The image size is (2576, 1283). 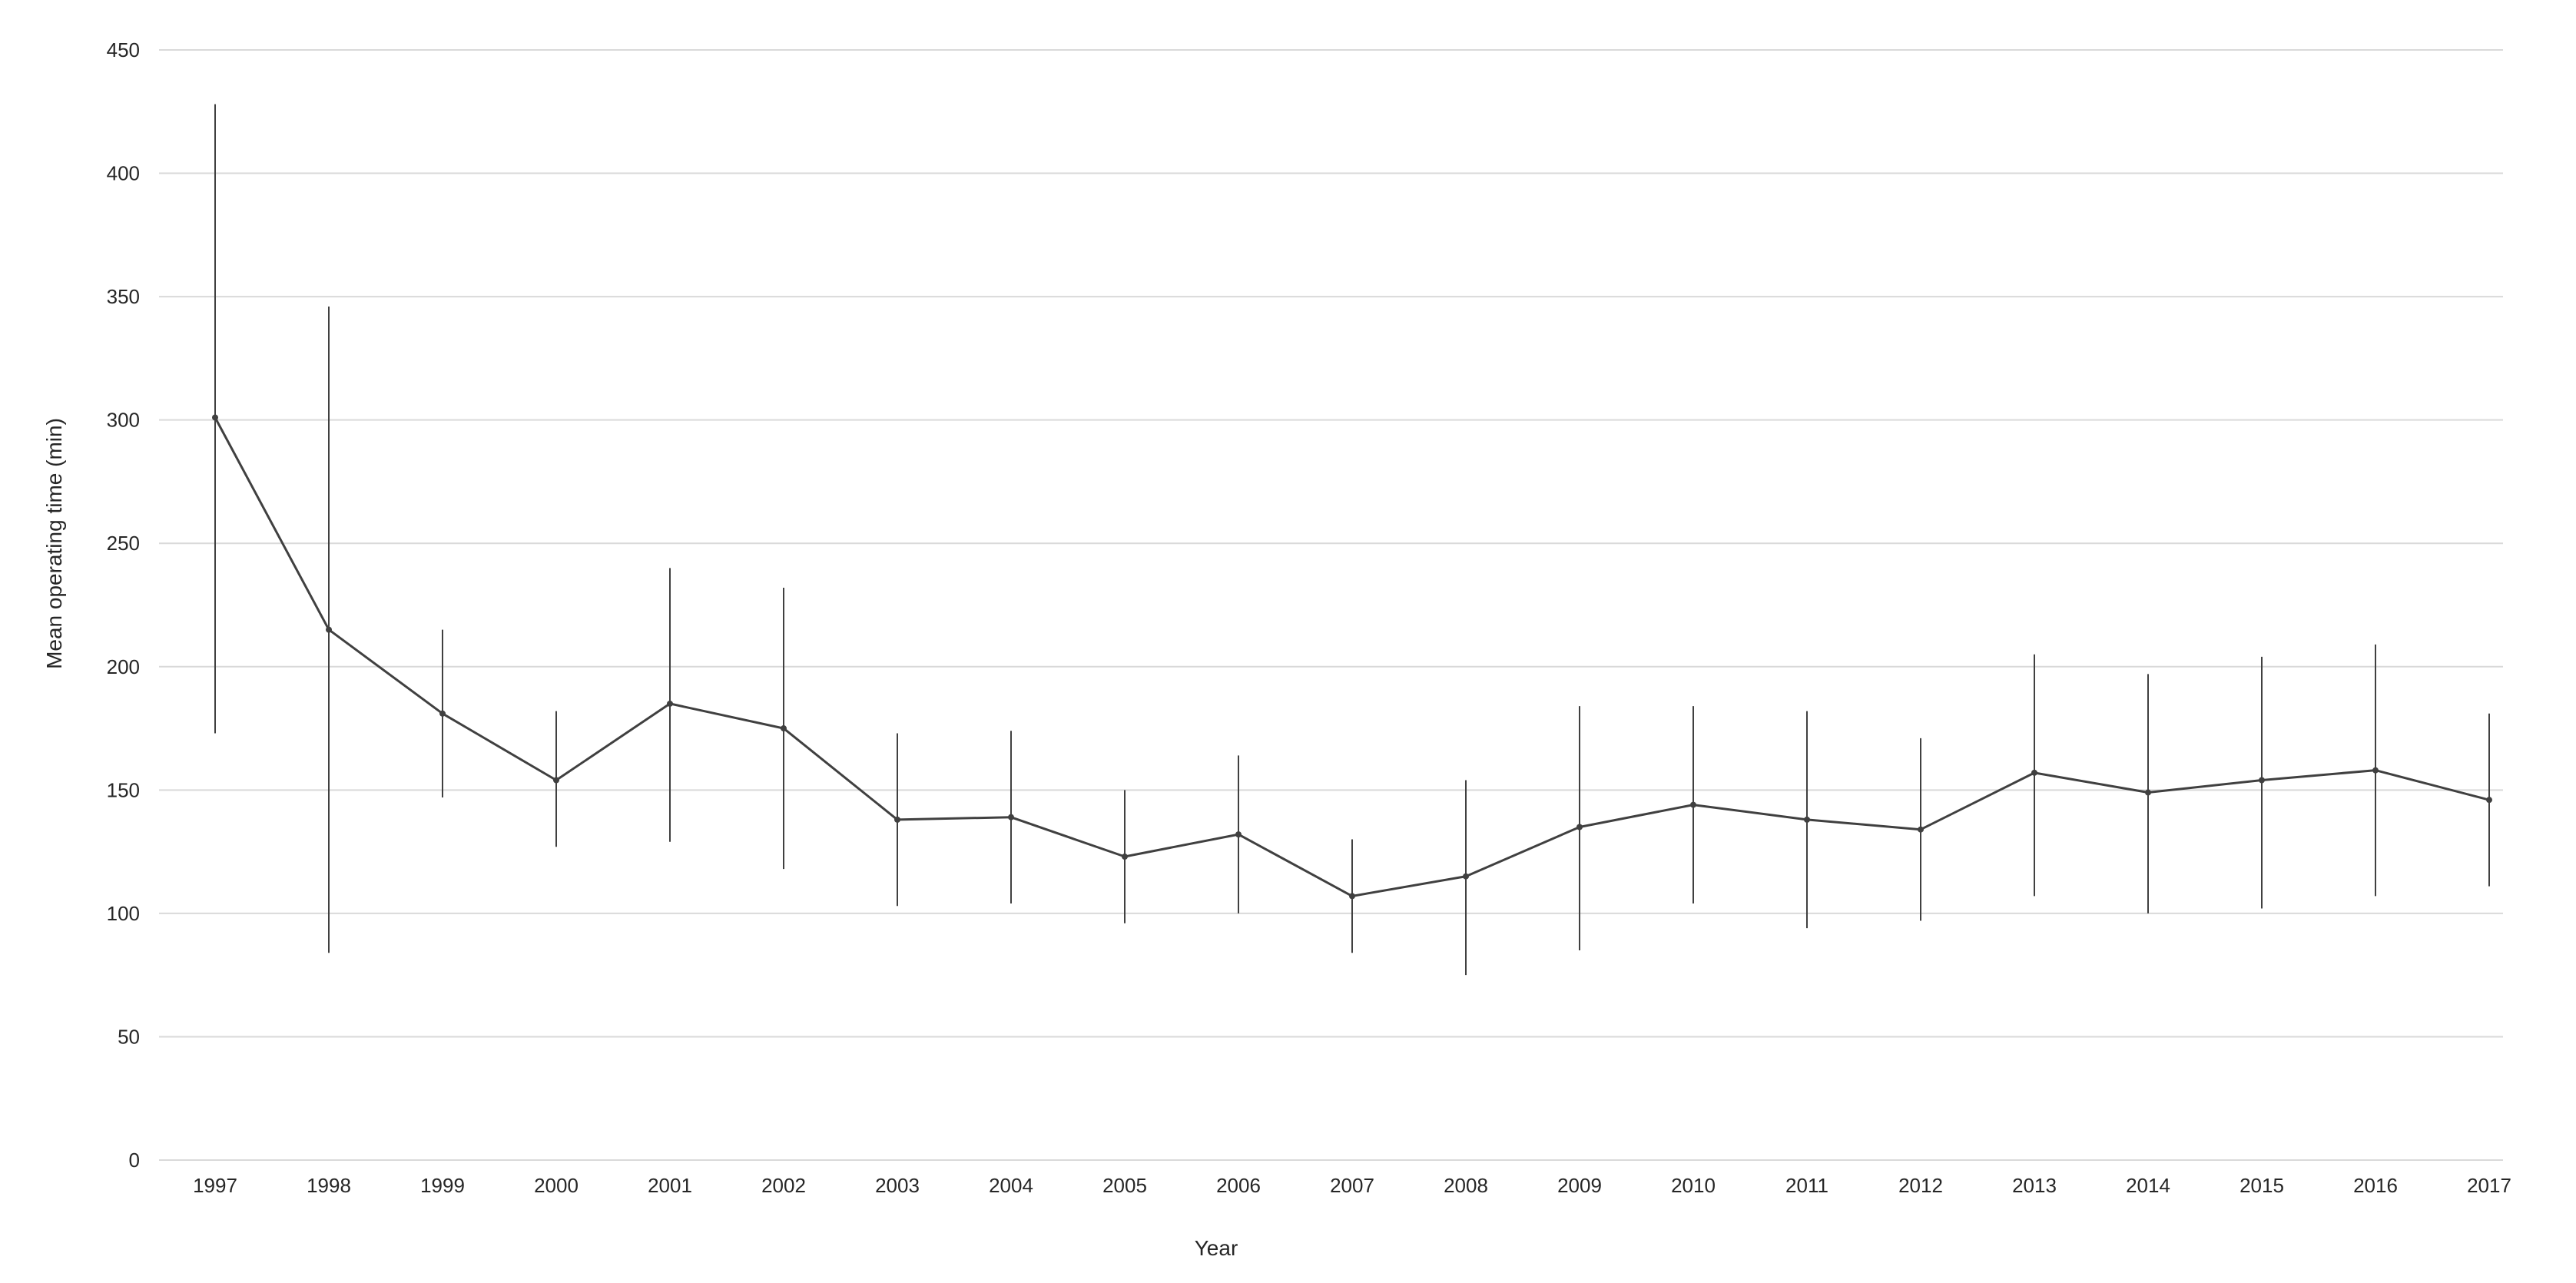 What do you see at coordinates (670, 1186) in the screenshot?
I see `x-tick-label: 2001` at bounding box center [670, 1186].